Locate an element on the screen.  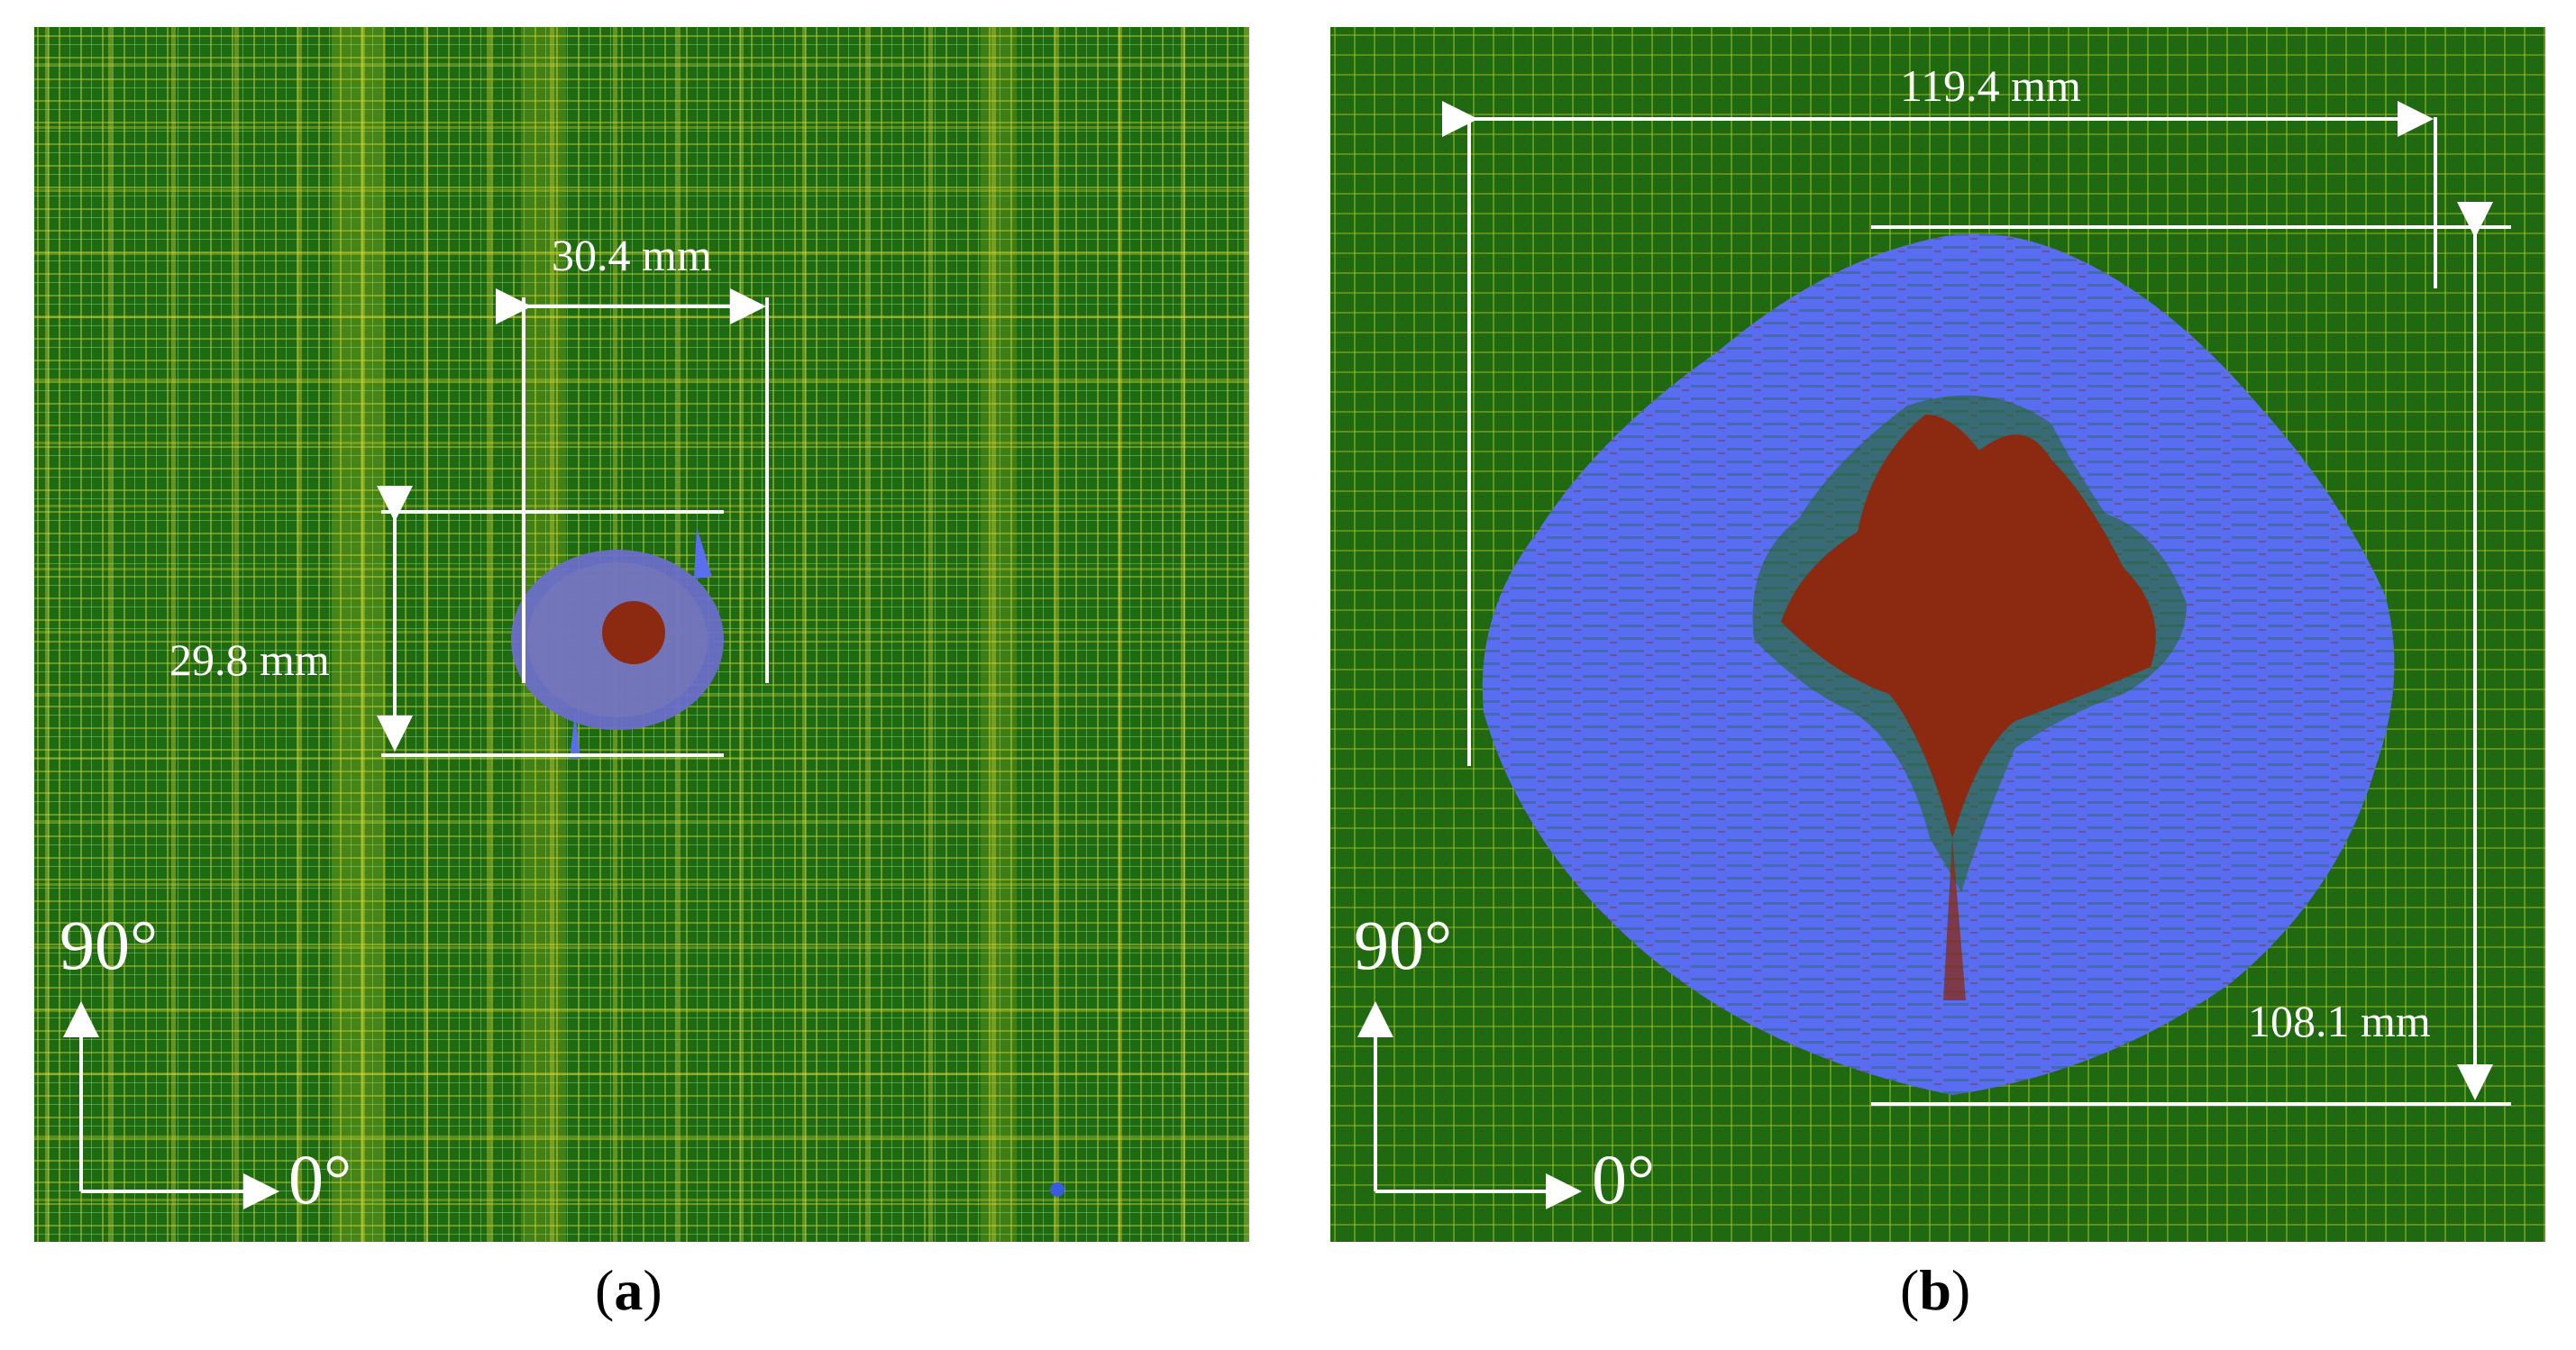
panel-a-caption: (a) is located at coordinates (628, 1290).